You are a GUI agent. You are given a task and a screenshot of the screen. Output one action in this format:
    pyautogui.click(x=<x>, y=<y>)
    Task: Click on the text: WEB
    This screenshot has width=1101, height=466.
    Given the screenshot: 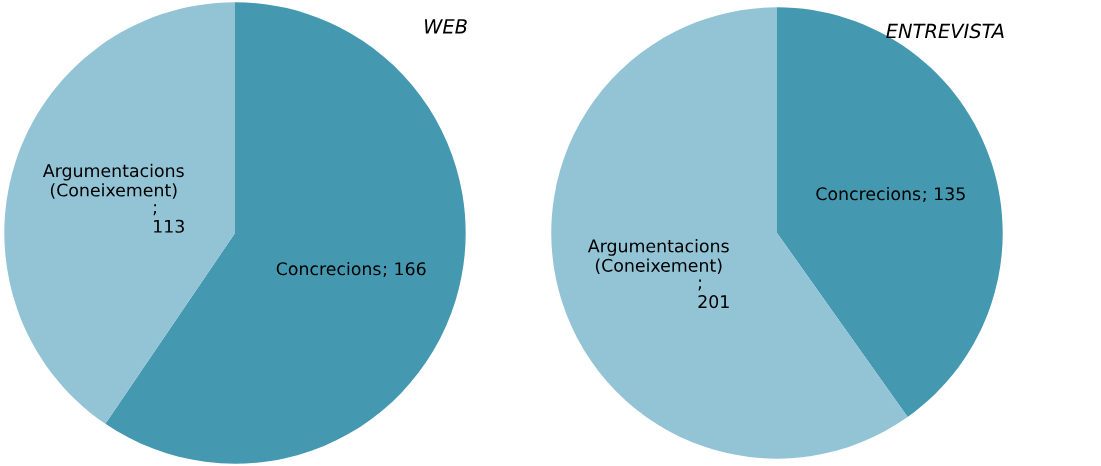 What is the action you would take?
    pyautogui.click(x=446, y=26)
    